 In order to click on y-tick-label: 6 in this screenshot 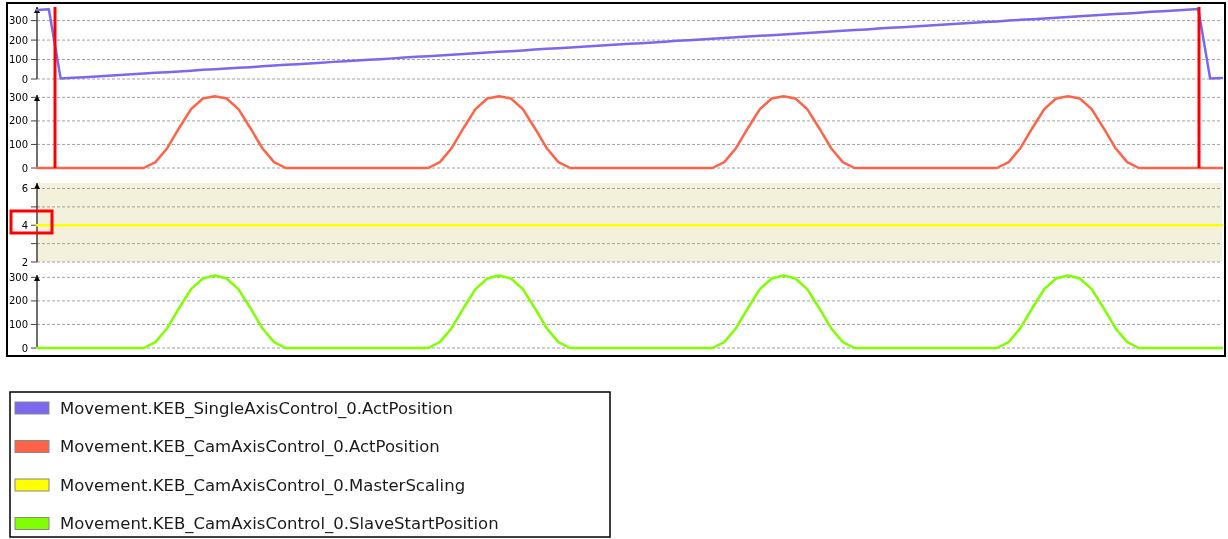, I will do `click(24, 189)`.